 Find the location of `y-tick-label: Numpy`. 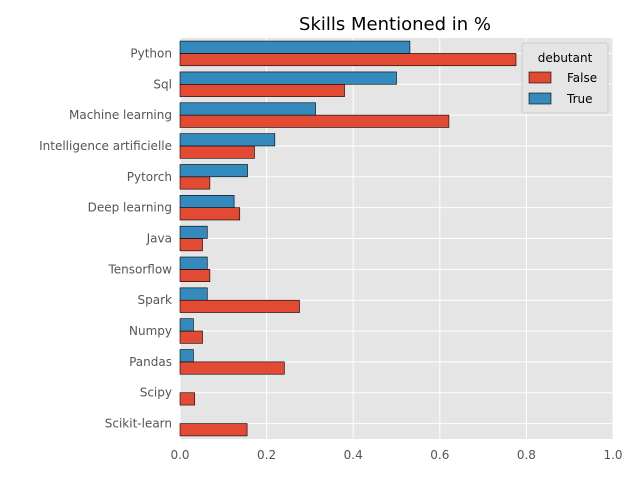

y-tick-label: Numpy is located at coordinates (150, 331).